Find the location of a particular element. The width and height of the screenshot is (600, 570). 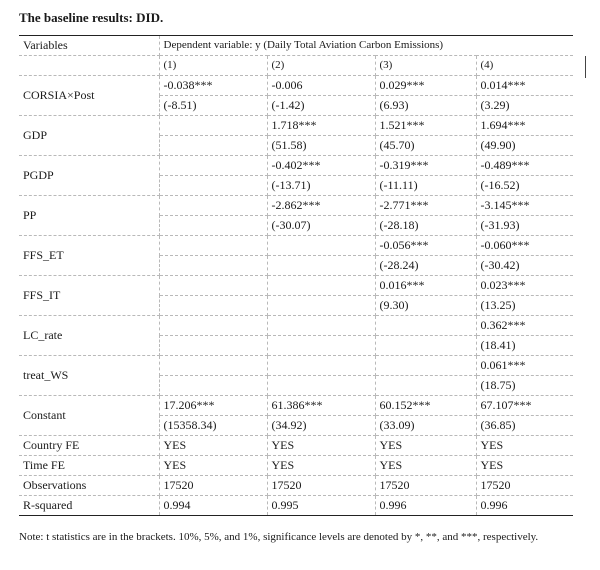

table-row: GDP 1.718*** 1.521*** 1.694*** is located at coordinates (296, 135).